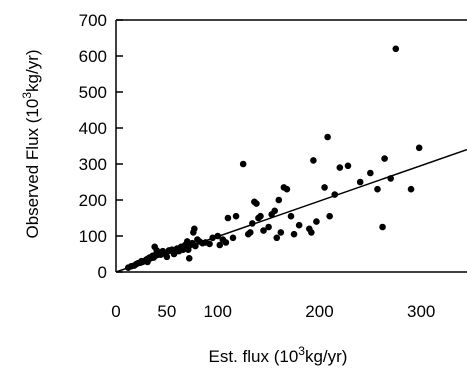 The width and height of the screenshot is (467, 369). I want to click on y-axis-label: Observed Flux (103kg/yr), so click(31, 143).